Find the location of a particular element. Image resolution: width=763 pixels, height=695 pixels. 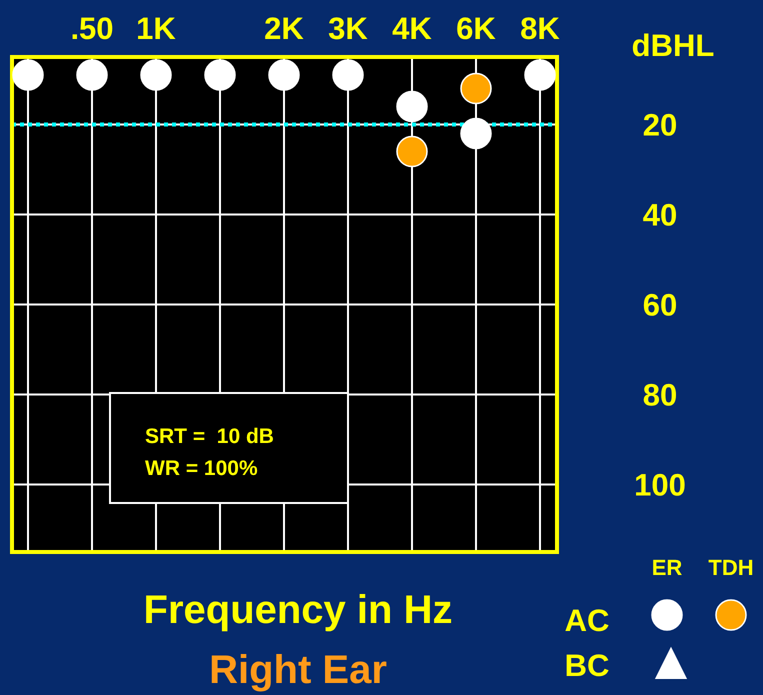

text: ER is located at coordinates (667, 567).